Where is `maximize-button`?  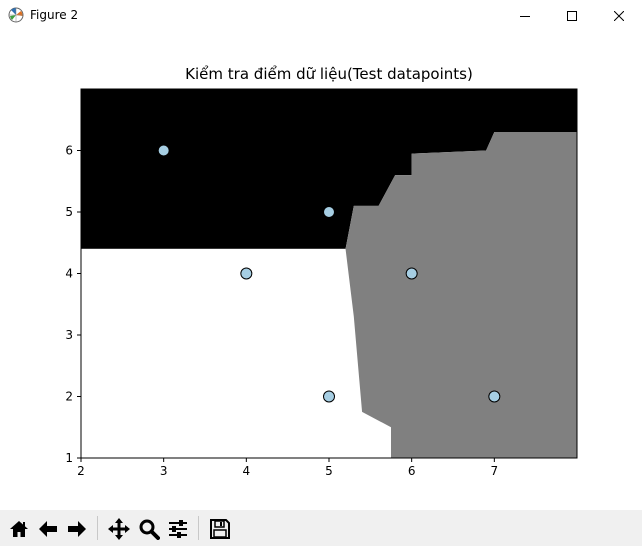 maximize-button is located at coordinates (572, 15).